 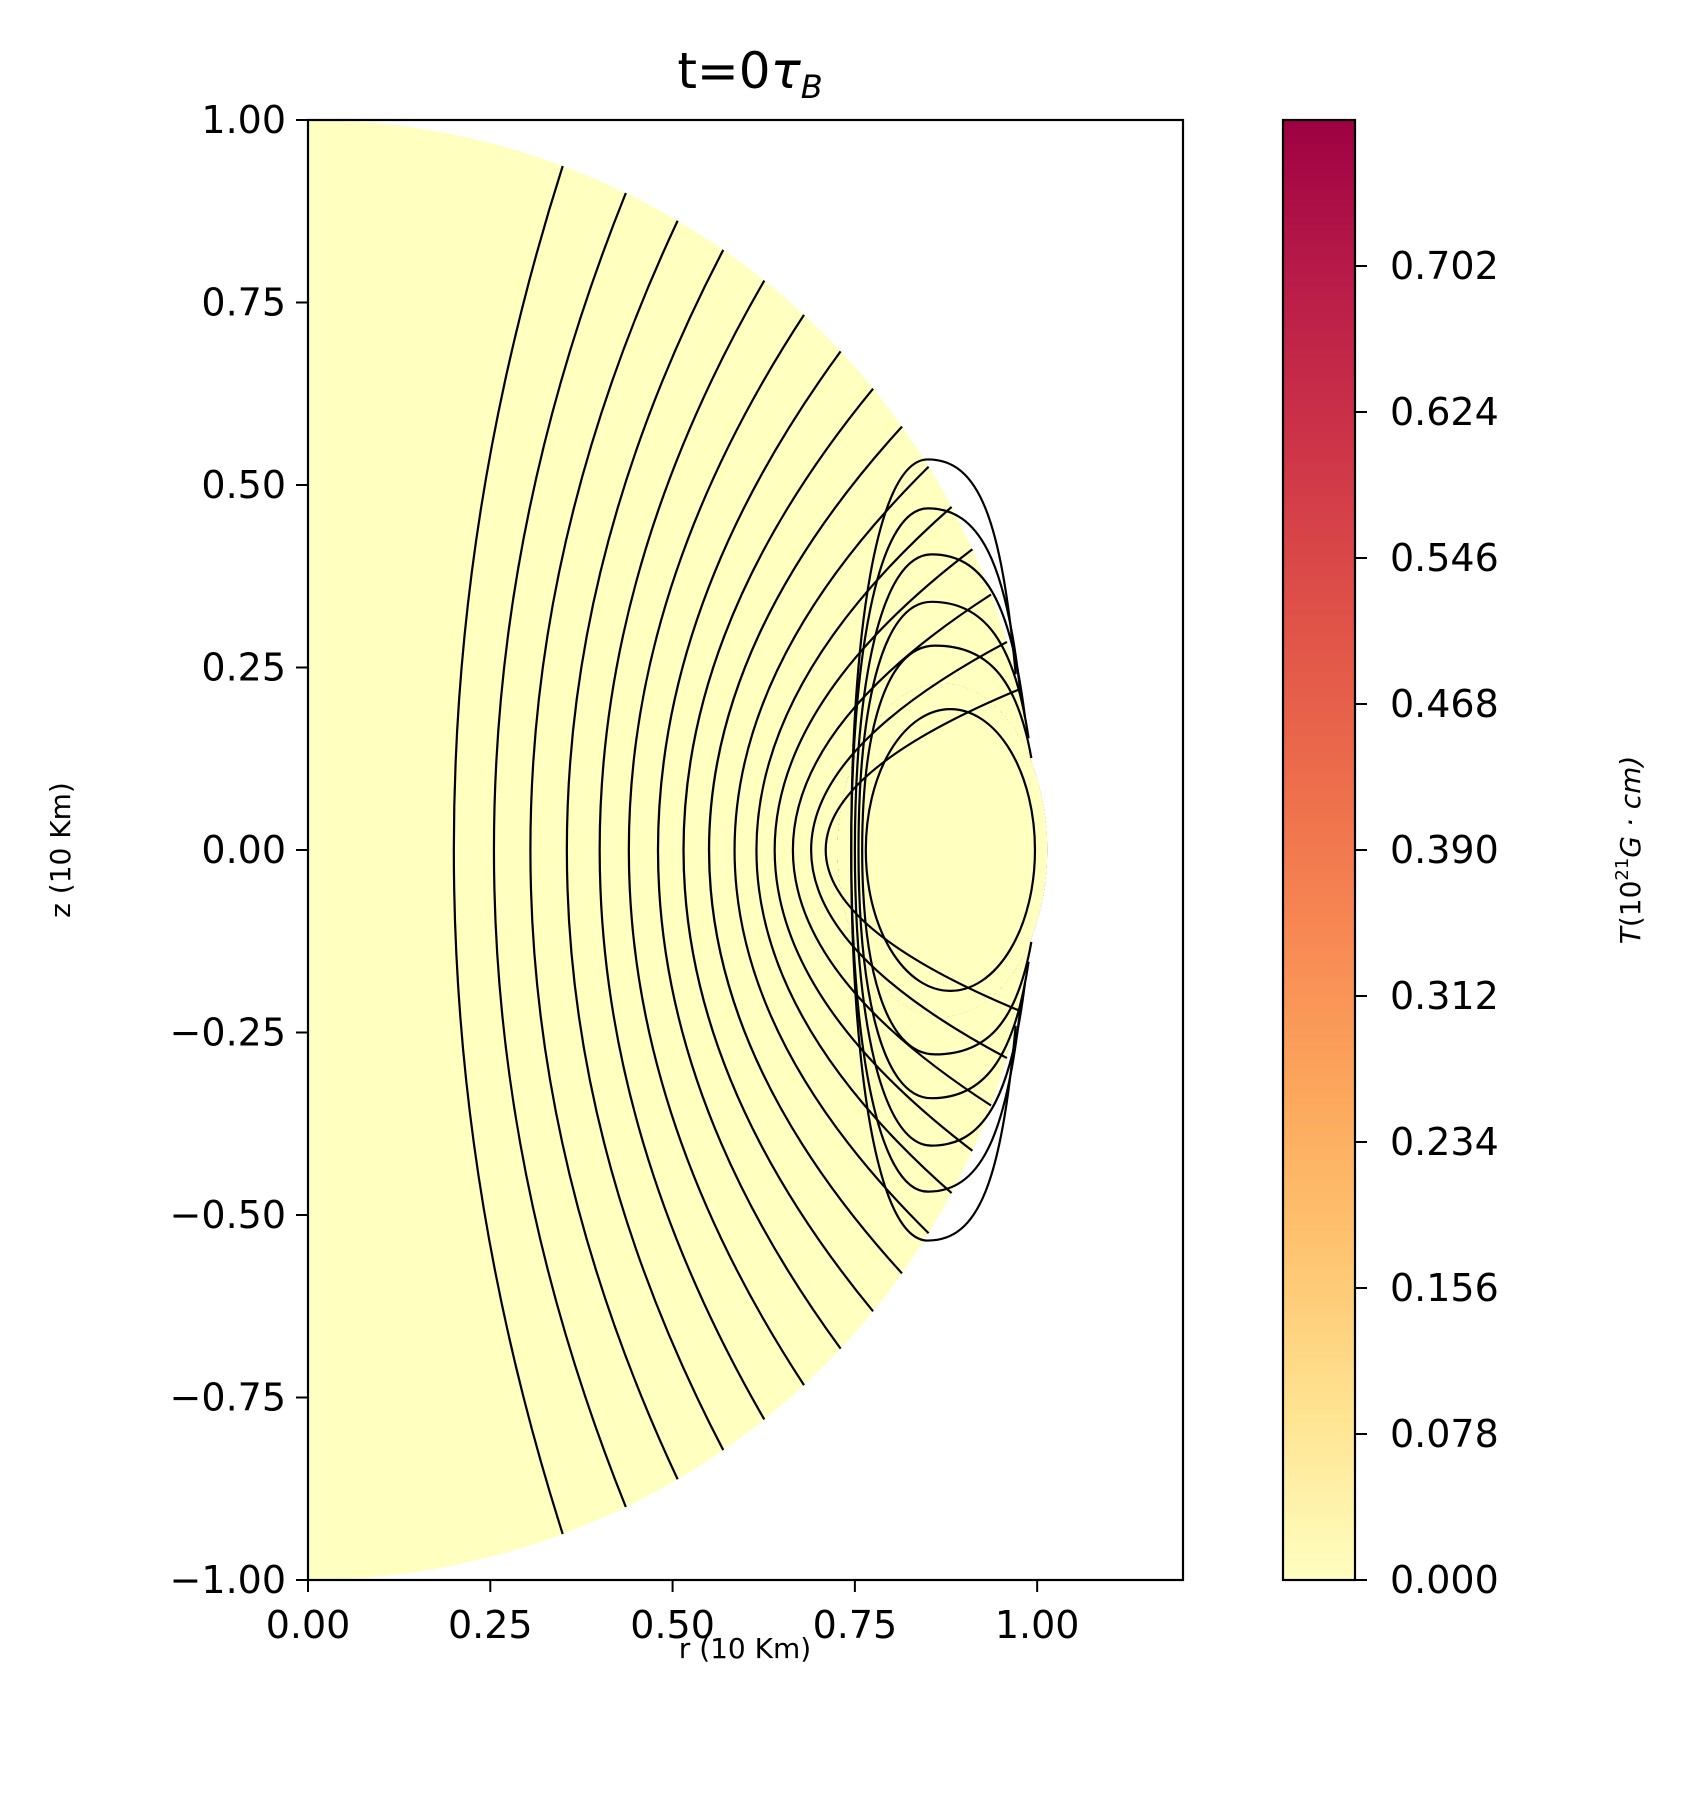 What do you see at coordinates (1444, 1434) in the screenshot?
I see `colorbar-tick-label: 0.078` at bounding box center [1444, 1434].